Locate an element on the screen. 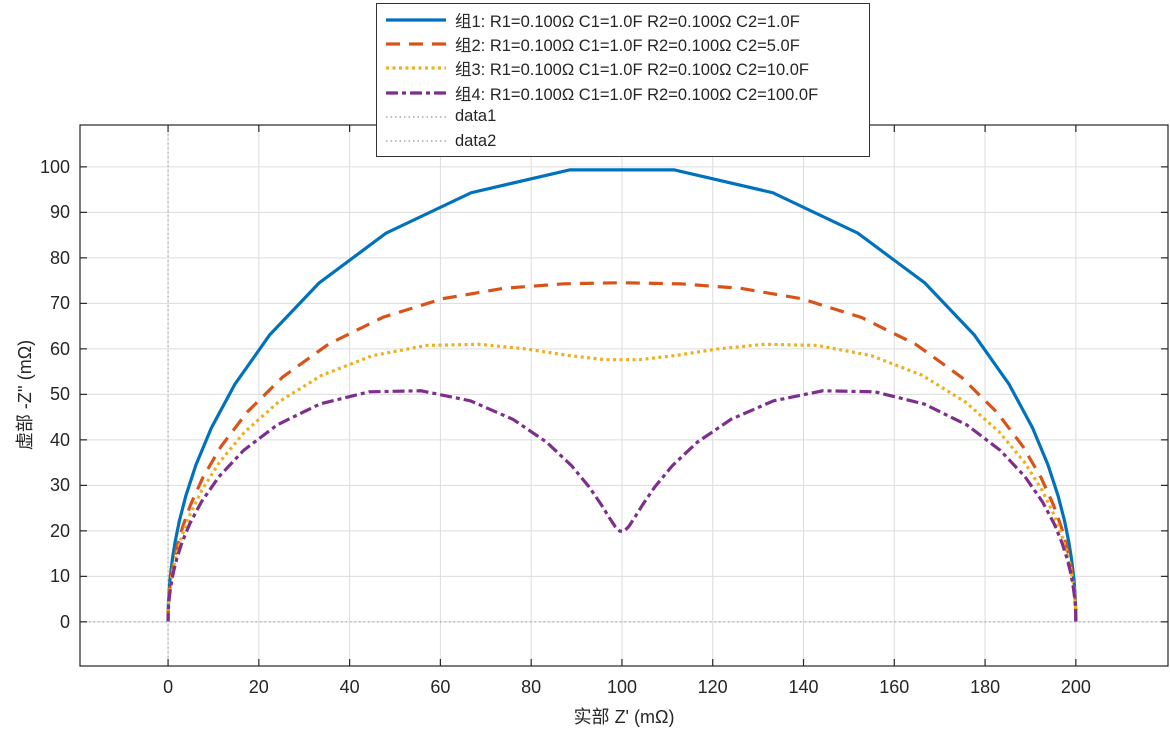 The width and height of the screenshot is (1170, 735). legend-item-3-sample-line is located at coordinates (416, 68).